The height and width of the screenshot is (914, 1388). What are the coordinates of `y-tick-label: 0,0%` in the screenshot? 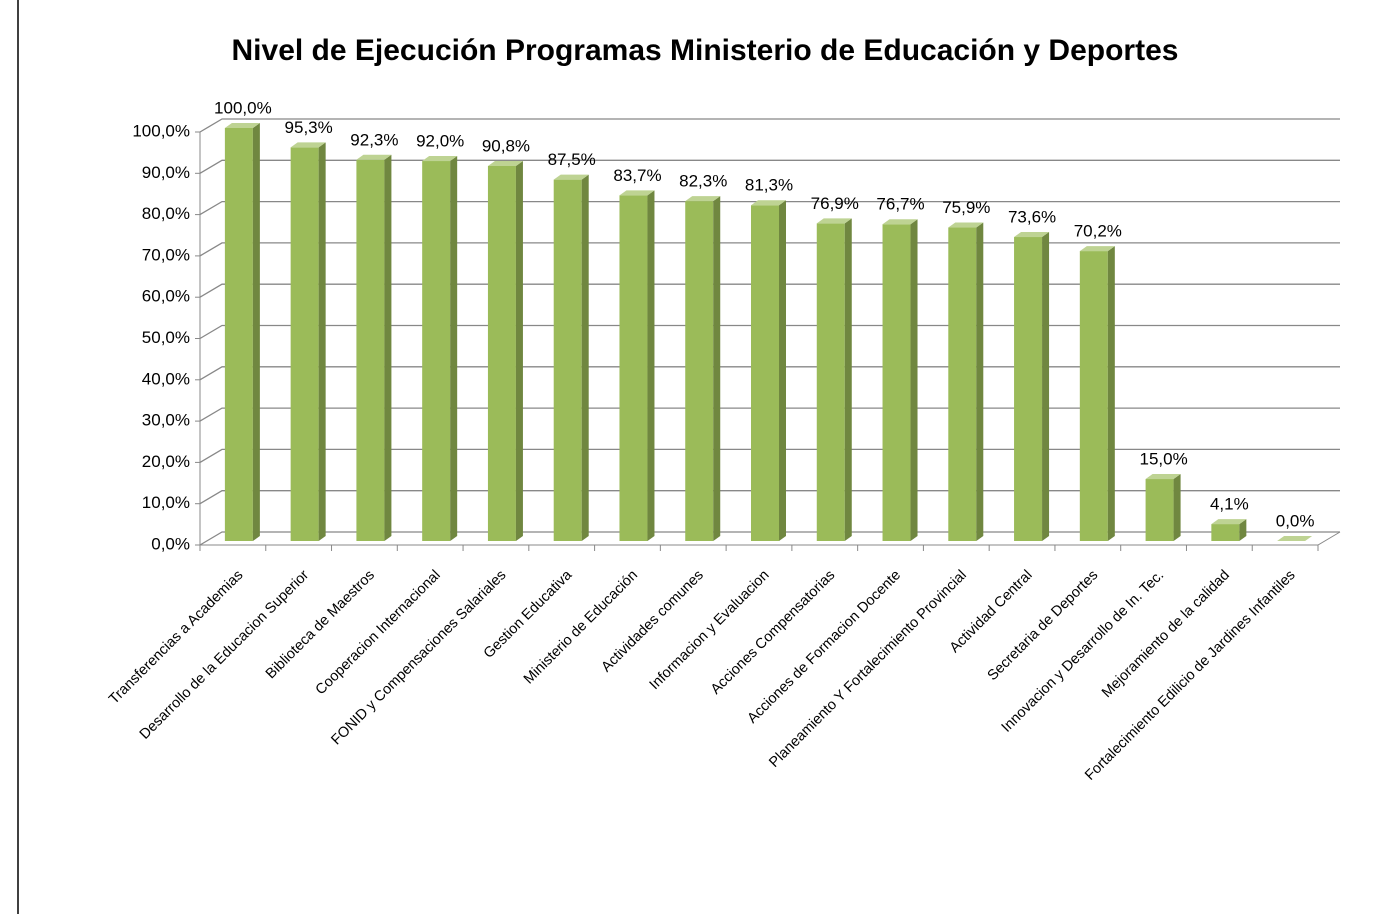 It's located at (170, 543).